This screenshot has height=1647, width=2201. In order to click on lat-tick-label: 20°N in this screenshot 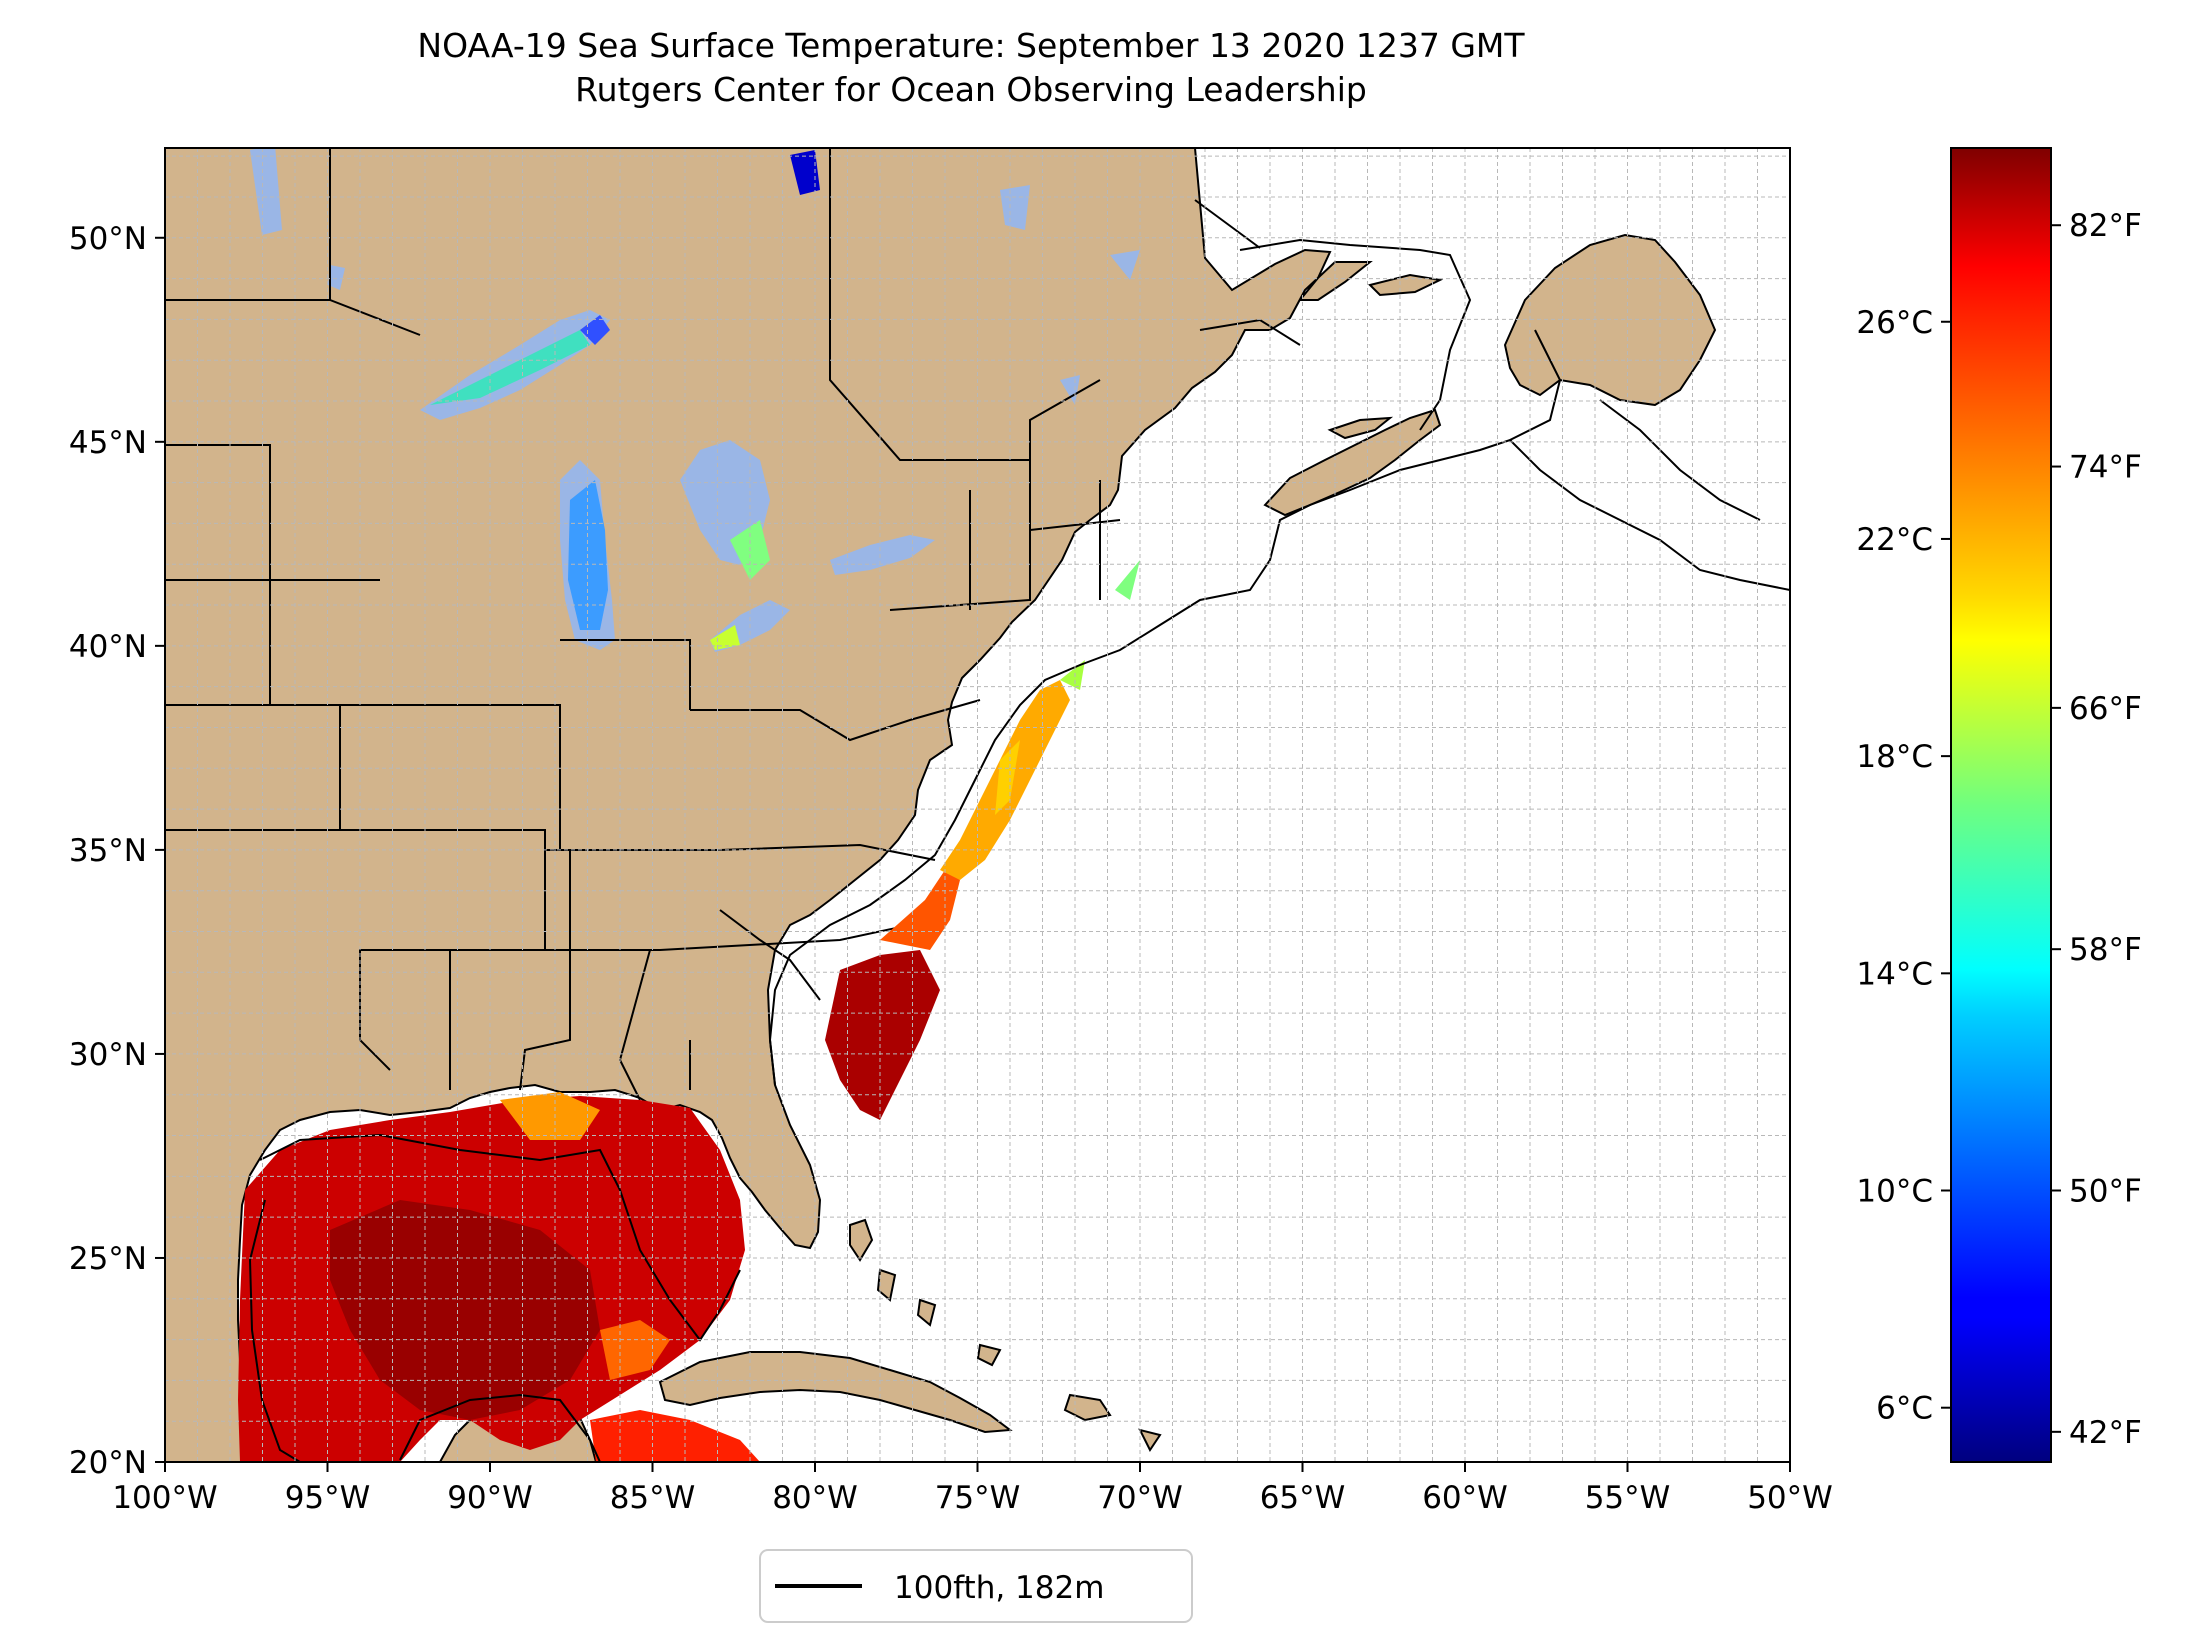, I will do `click(108, 1463)`.